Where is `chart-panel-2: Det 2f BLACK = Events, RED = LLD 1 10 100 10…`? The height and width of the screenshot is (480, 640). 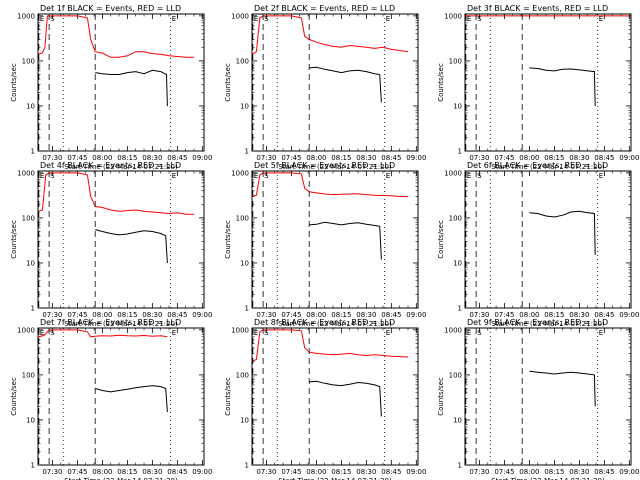
chart-panel-2: Det 2f BLACK = Events, RED = LLD 1 10 100 10… is located at coordinates (325, 87).